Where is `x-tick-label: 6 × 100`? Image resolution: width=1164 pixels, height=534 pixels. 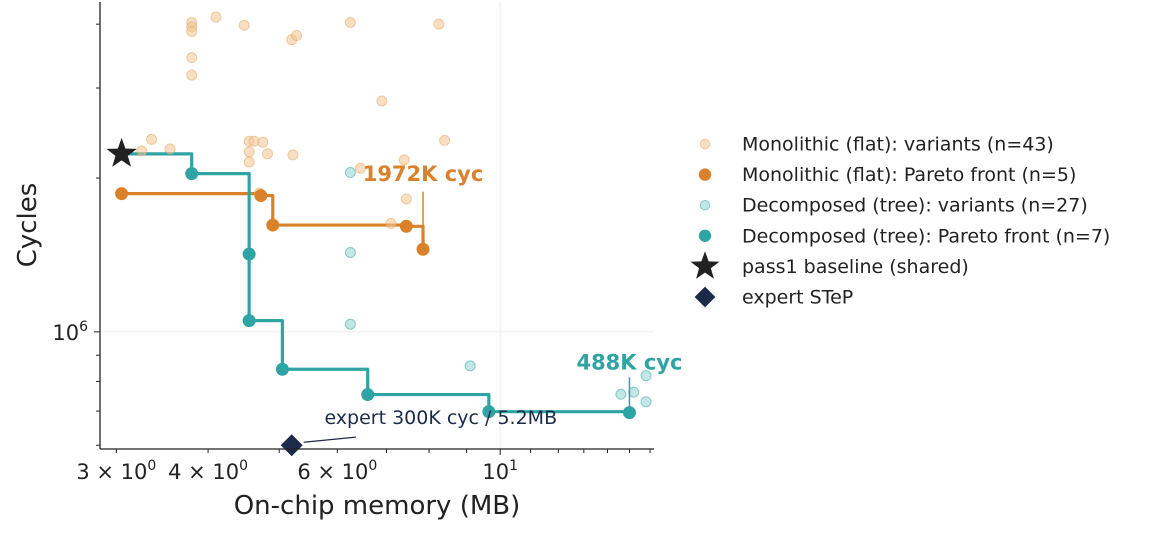 x-tick-label: 6 × 100 is located at coordinates (337, 471).